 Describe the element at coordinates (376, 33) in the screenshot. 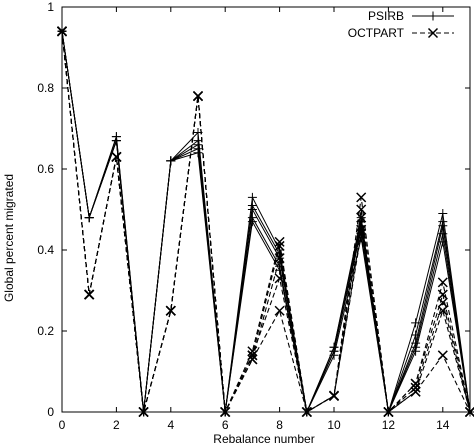

I see `legend-label-octpart: OCTPART` at that location.